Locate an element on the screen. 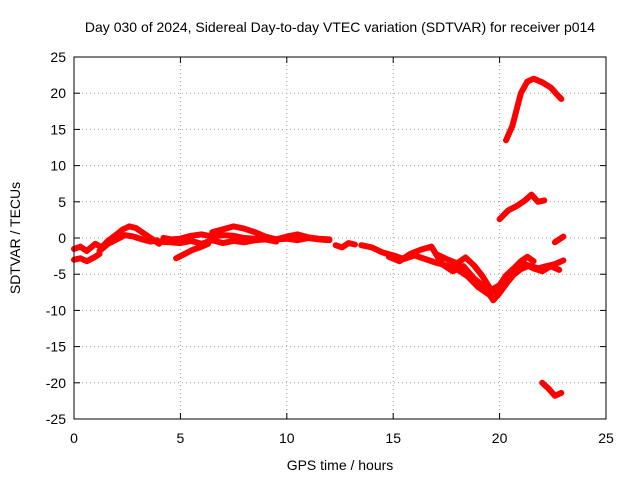  y-tick-label: 0 is located at coordinates (62, 238).